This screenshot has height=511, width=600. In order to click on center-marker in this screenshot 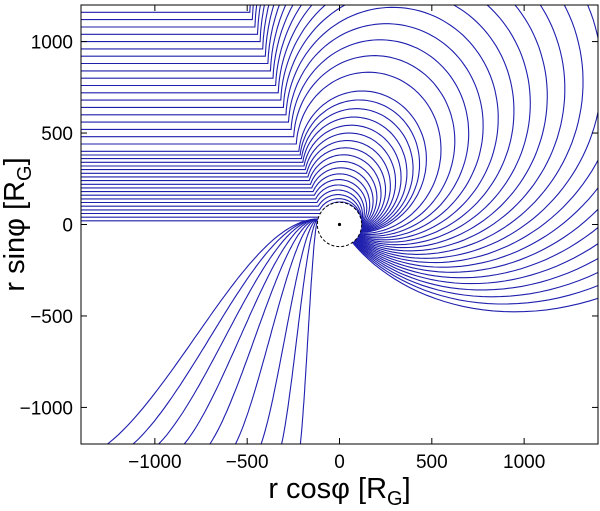, I will do `click(339, 224)`.